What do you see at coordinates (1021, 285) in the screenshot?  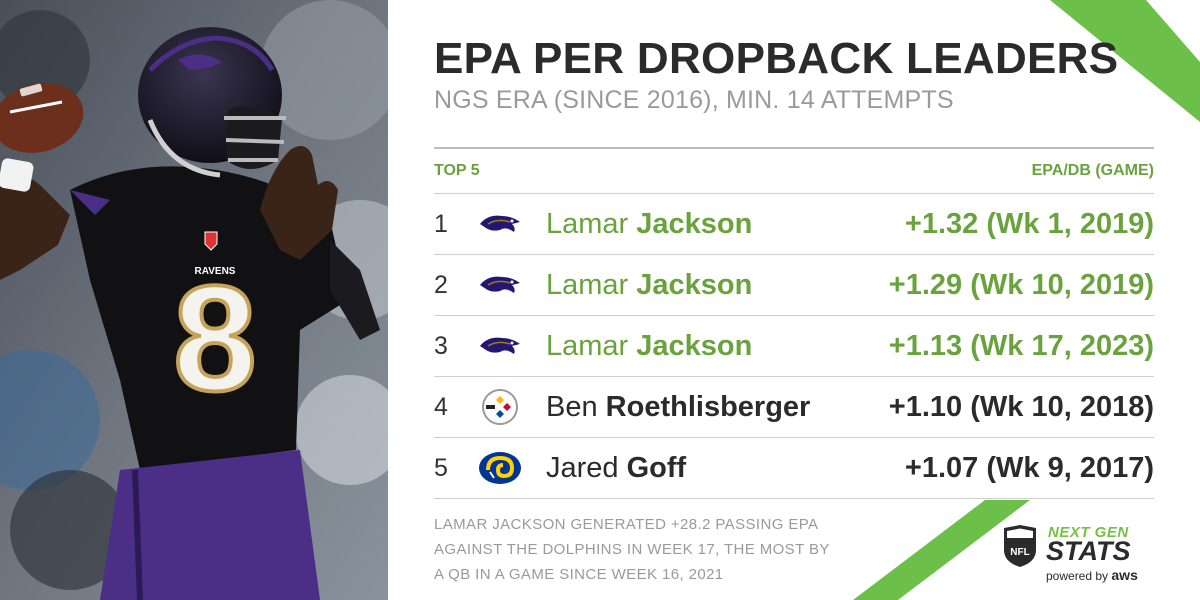 I see `epa-value: +1.29 (Wk 10, 2019)` at bounding box center [1021, 285].